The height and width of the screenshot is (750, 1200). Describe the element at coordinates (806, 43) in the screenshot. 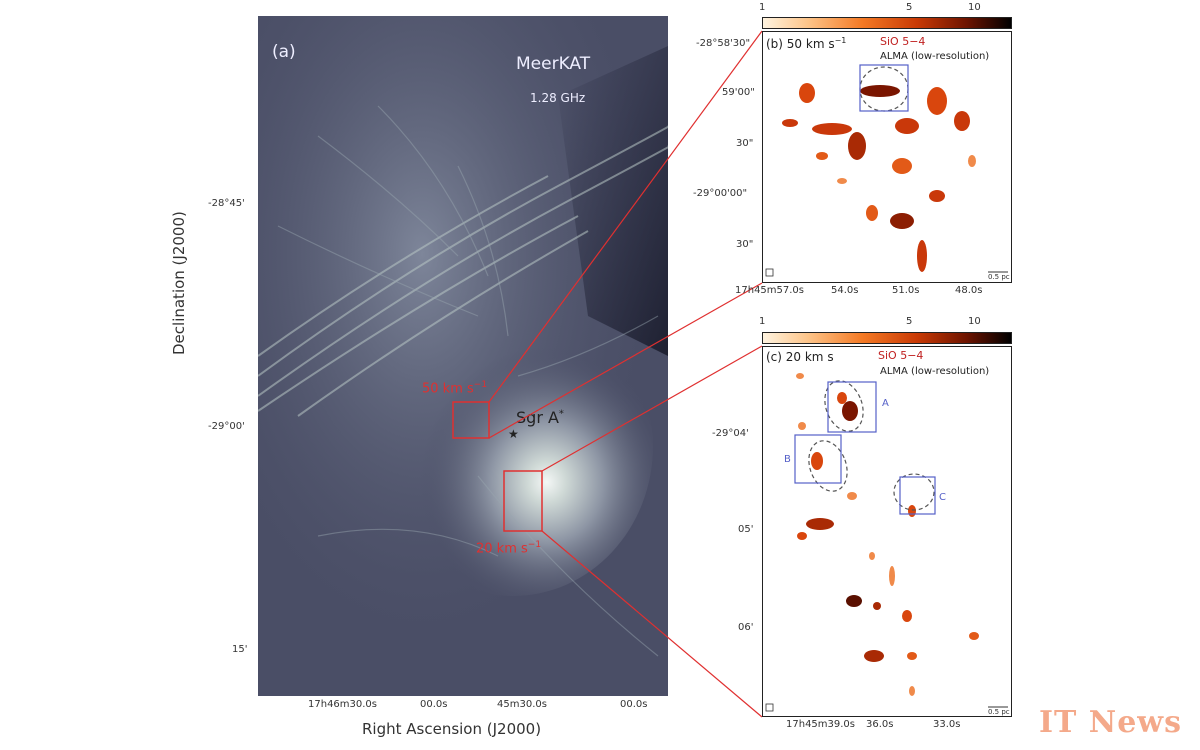

I see `panel-b-label: (b) 50 km s−1` at that location.